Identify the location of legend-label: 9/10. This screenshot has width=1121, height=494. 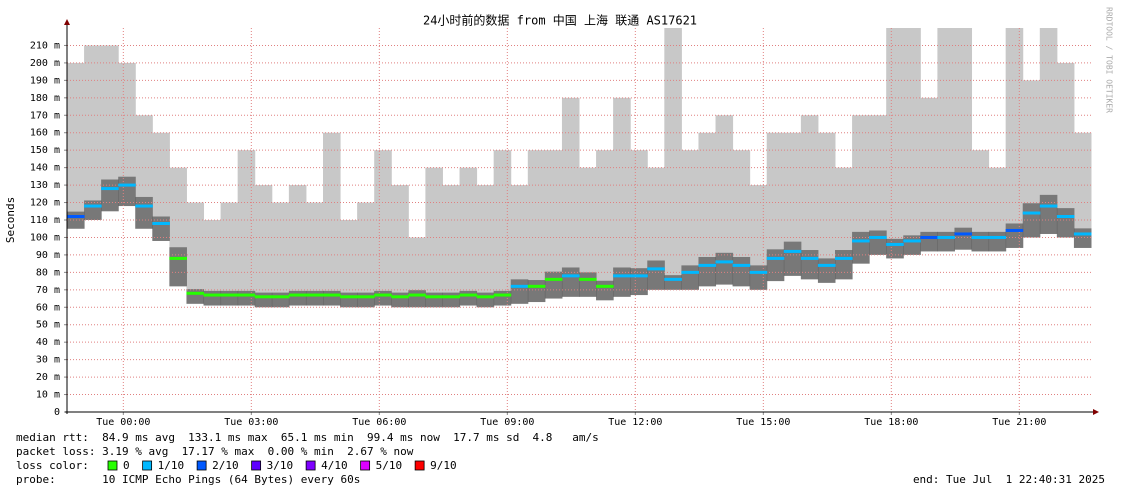
(443, 465).